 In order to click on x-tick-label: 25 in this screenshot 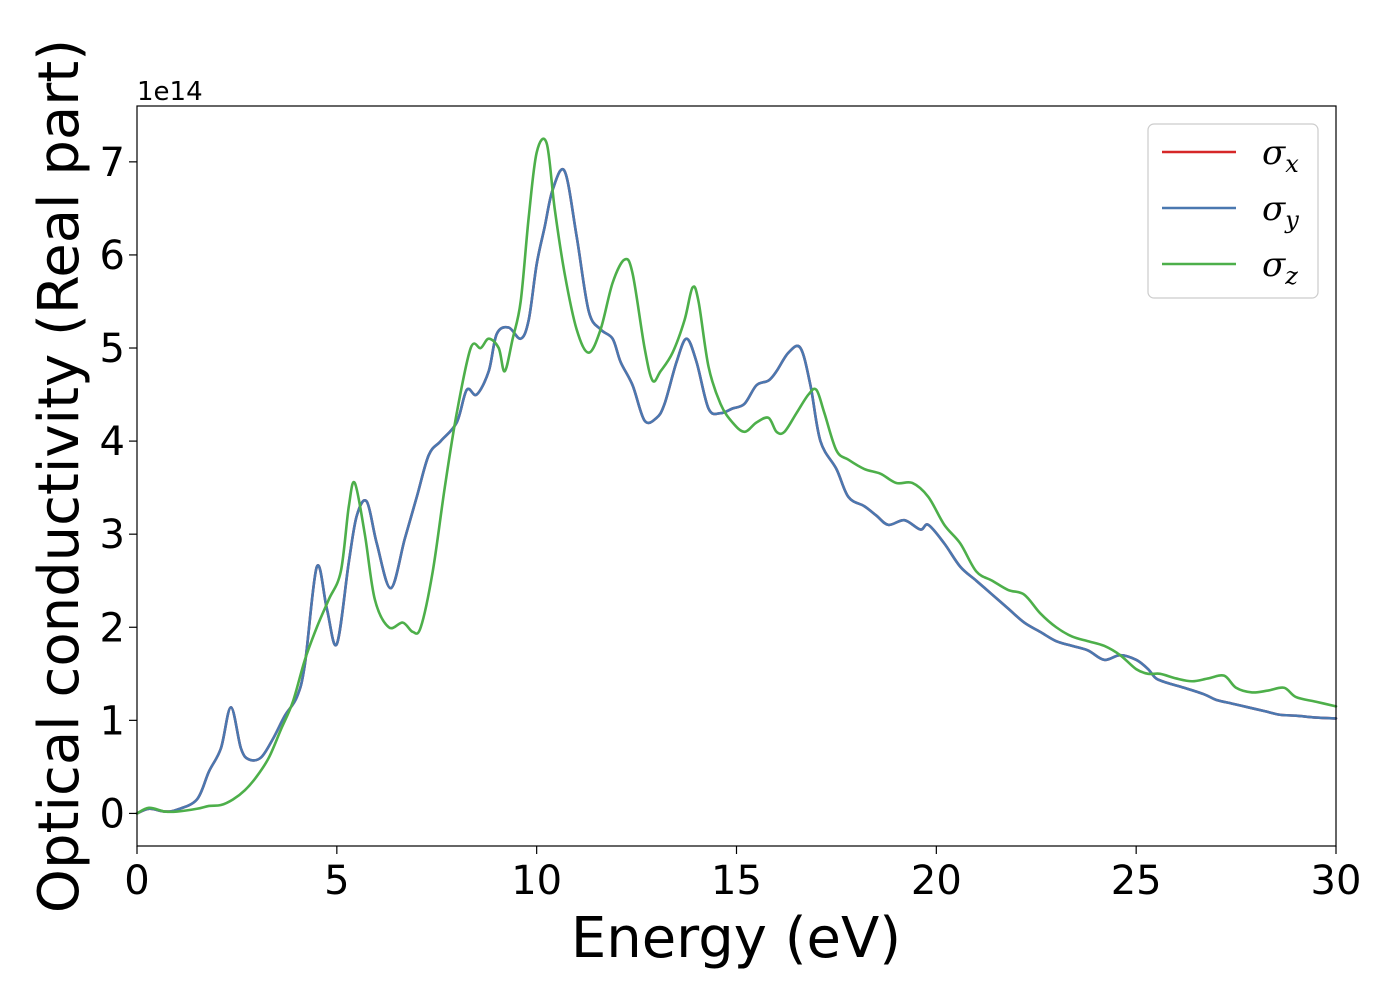, I will do `click(1136, 881)`.